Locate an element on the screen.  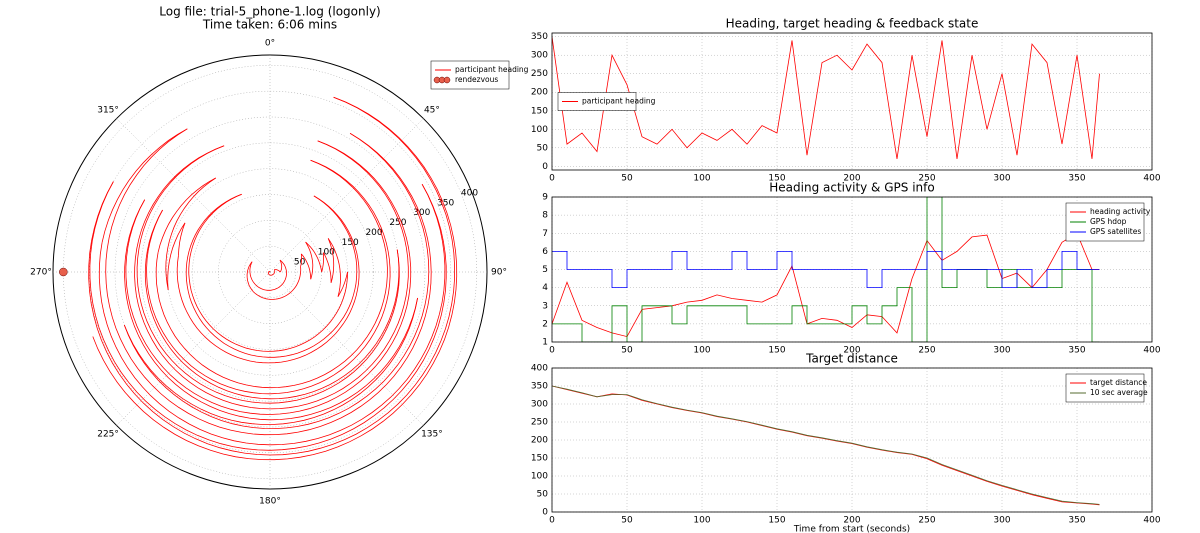
chart-title: Log file: trial-5_phone-1.log (logonly) is located at coordinates (269, 12).